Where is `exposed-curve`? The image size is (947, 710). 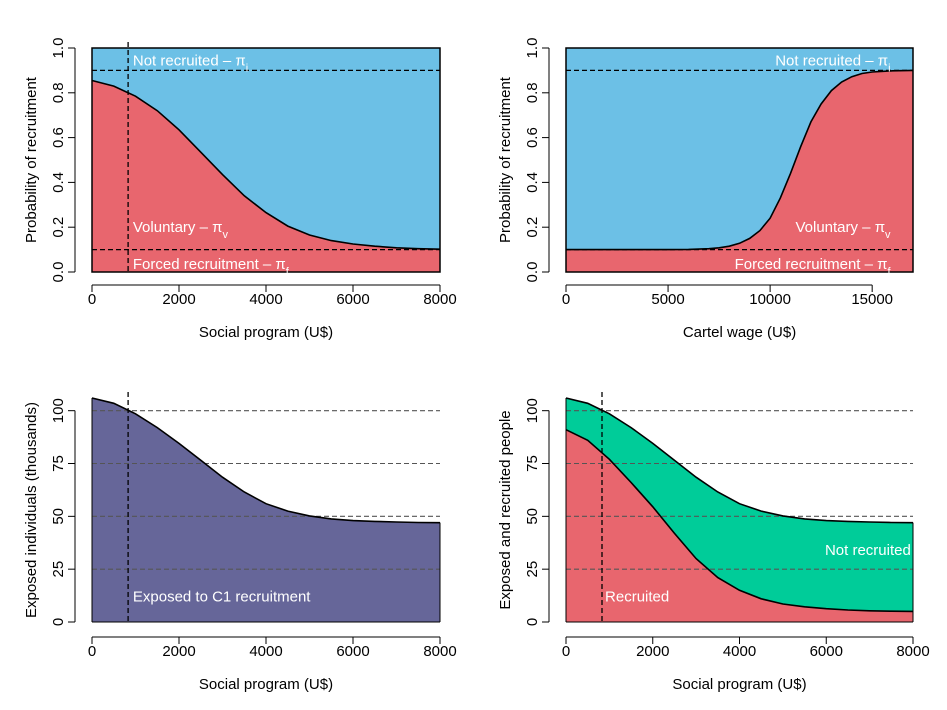
exposed-curve is located at coordinates (739, 460).